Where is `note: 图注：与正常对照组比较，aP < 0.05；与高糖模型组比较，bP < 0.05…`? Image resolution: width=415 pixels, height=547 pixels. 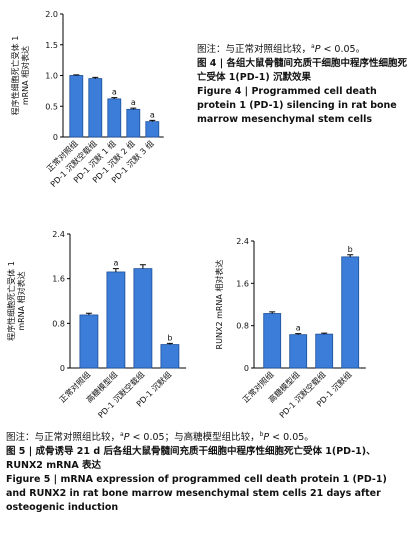
note: 图注：与正常对照组比较，aP < 0.05；与高糖模型组比较，bP < 0.05… is located at coordinates (208, 436).